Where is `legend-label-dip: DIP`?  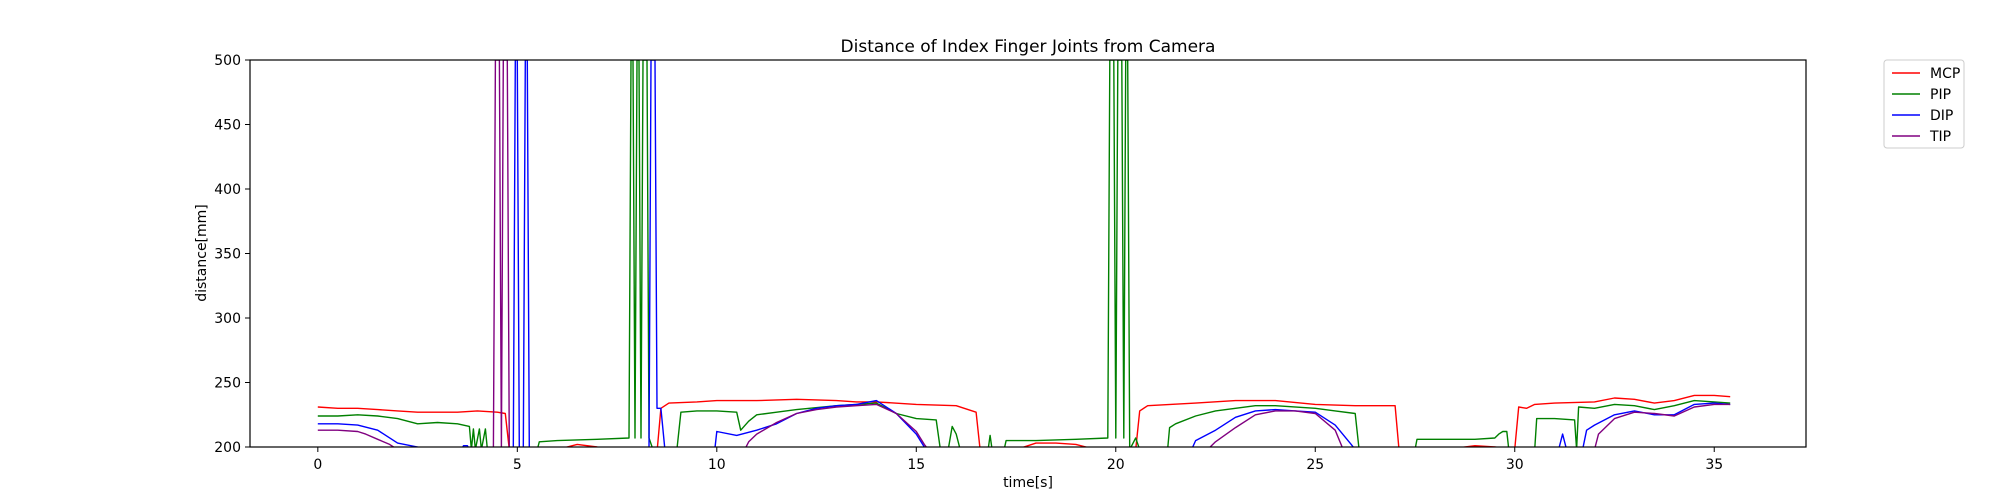
legend-label-dip: DIP is located at coordinates (1941, 116).